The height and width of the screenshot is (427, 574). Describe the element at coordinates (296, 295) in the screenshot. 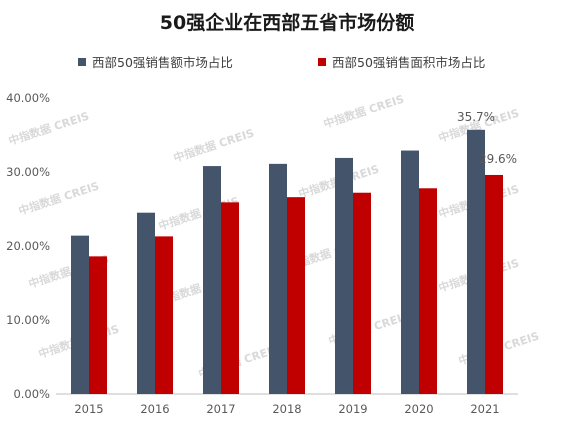

I see `bar-area-2018` at that location.